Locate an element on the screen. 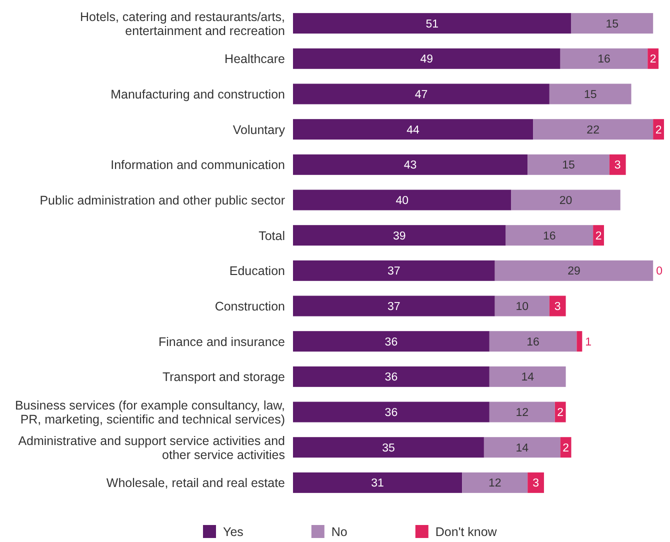 This screenshot has width=670, height=542. data-label: 44 is located at coordinates (413, 130).